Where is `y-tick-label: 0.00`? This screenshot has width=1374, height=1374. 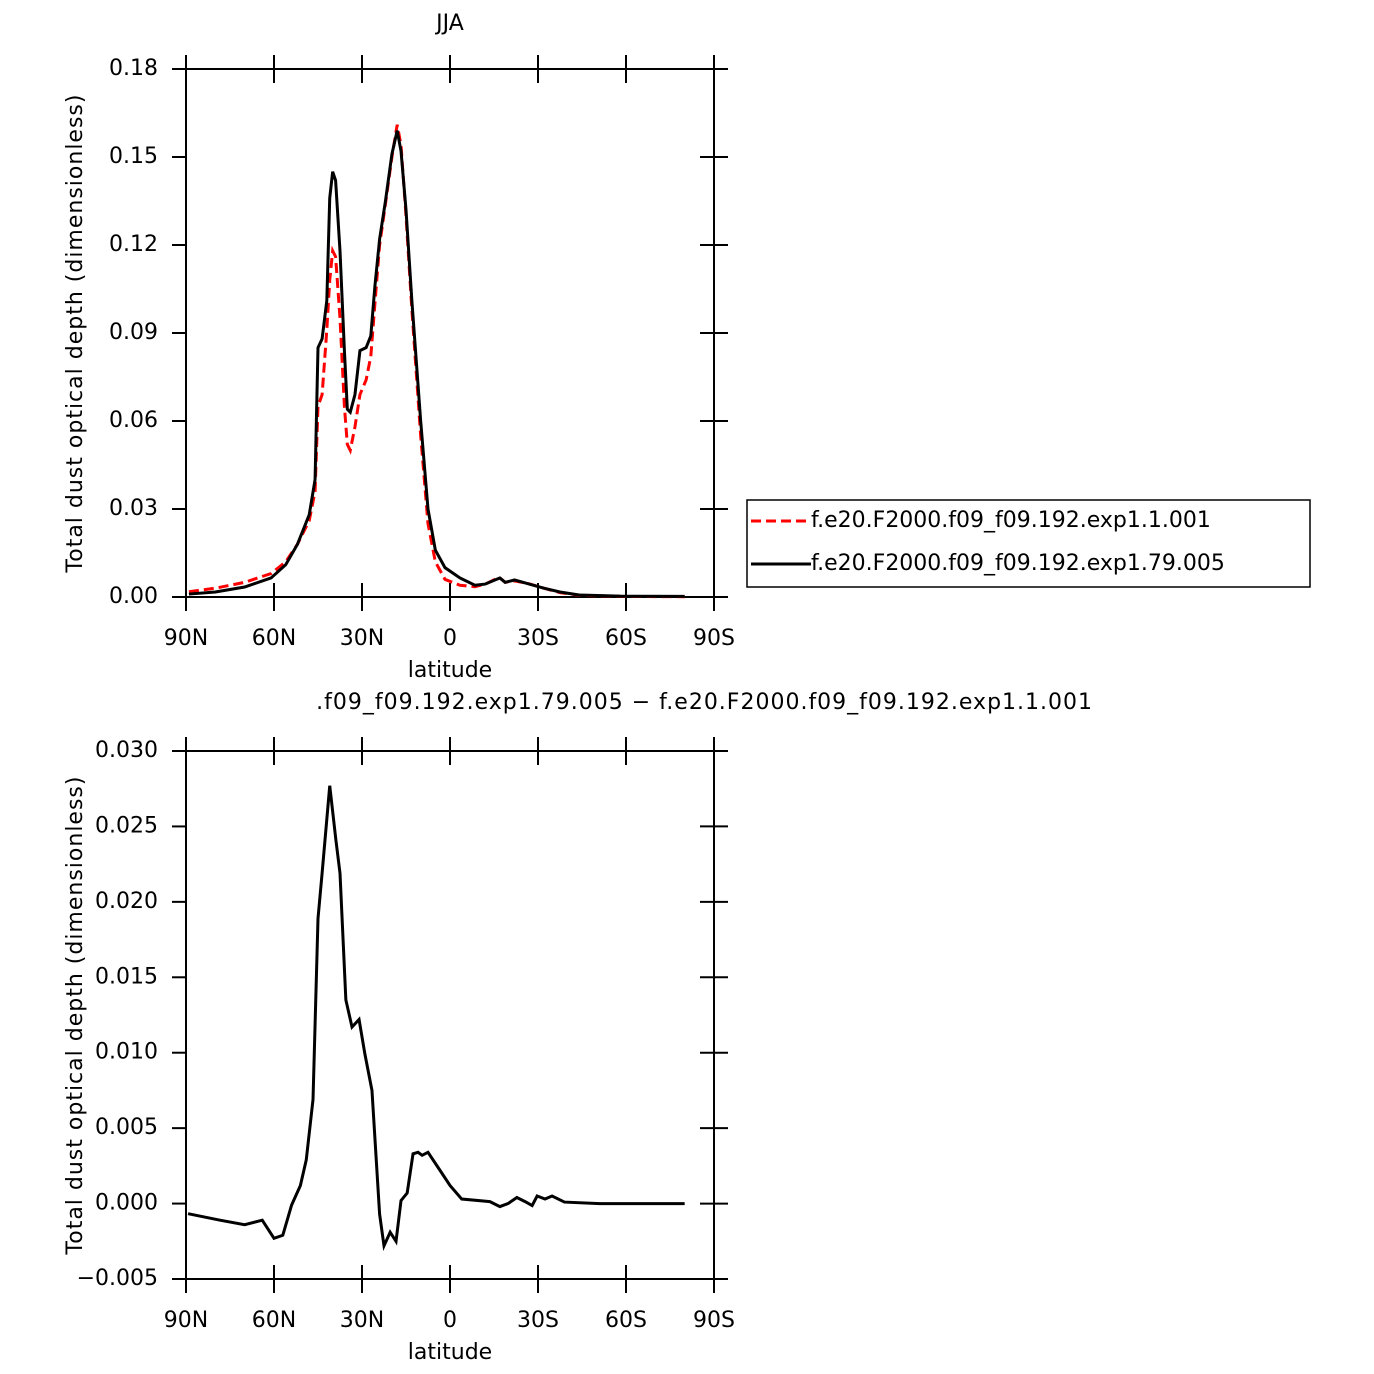 y-tick-label: 0.00 is located at coordinates (133, 596).